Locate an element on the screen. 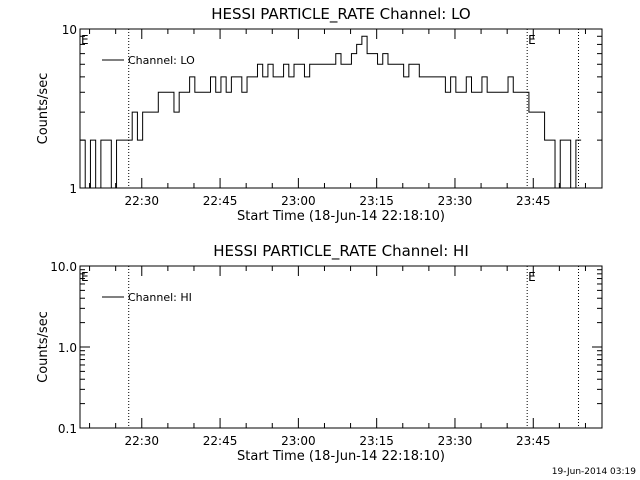  y-tick-label: 1.0 is located at coordinates (67, 348).